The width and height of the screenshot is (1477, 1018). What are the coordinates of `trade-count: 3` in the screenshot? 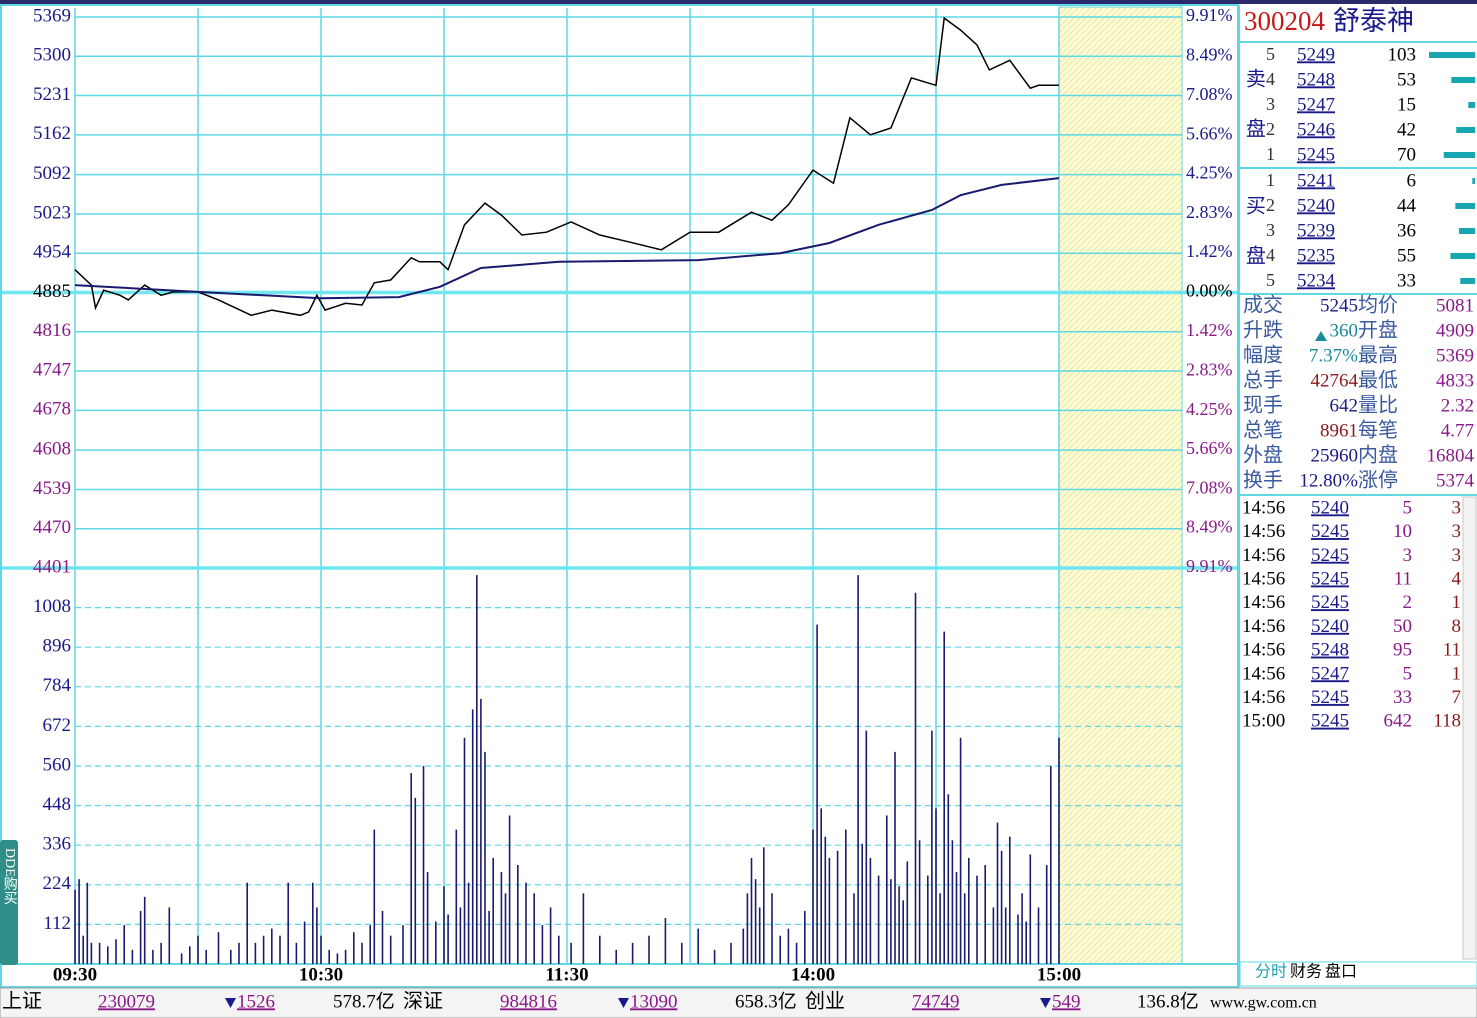 It's located at (1457, 507).